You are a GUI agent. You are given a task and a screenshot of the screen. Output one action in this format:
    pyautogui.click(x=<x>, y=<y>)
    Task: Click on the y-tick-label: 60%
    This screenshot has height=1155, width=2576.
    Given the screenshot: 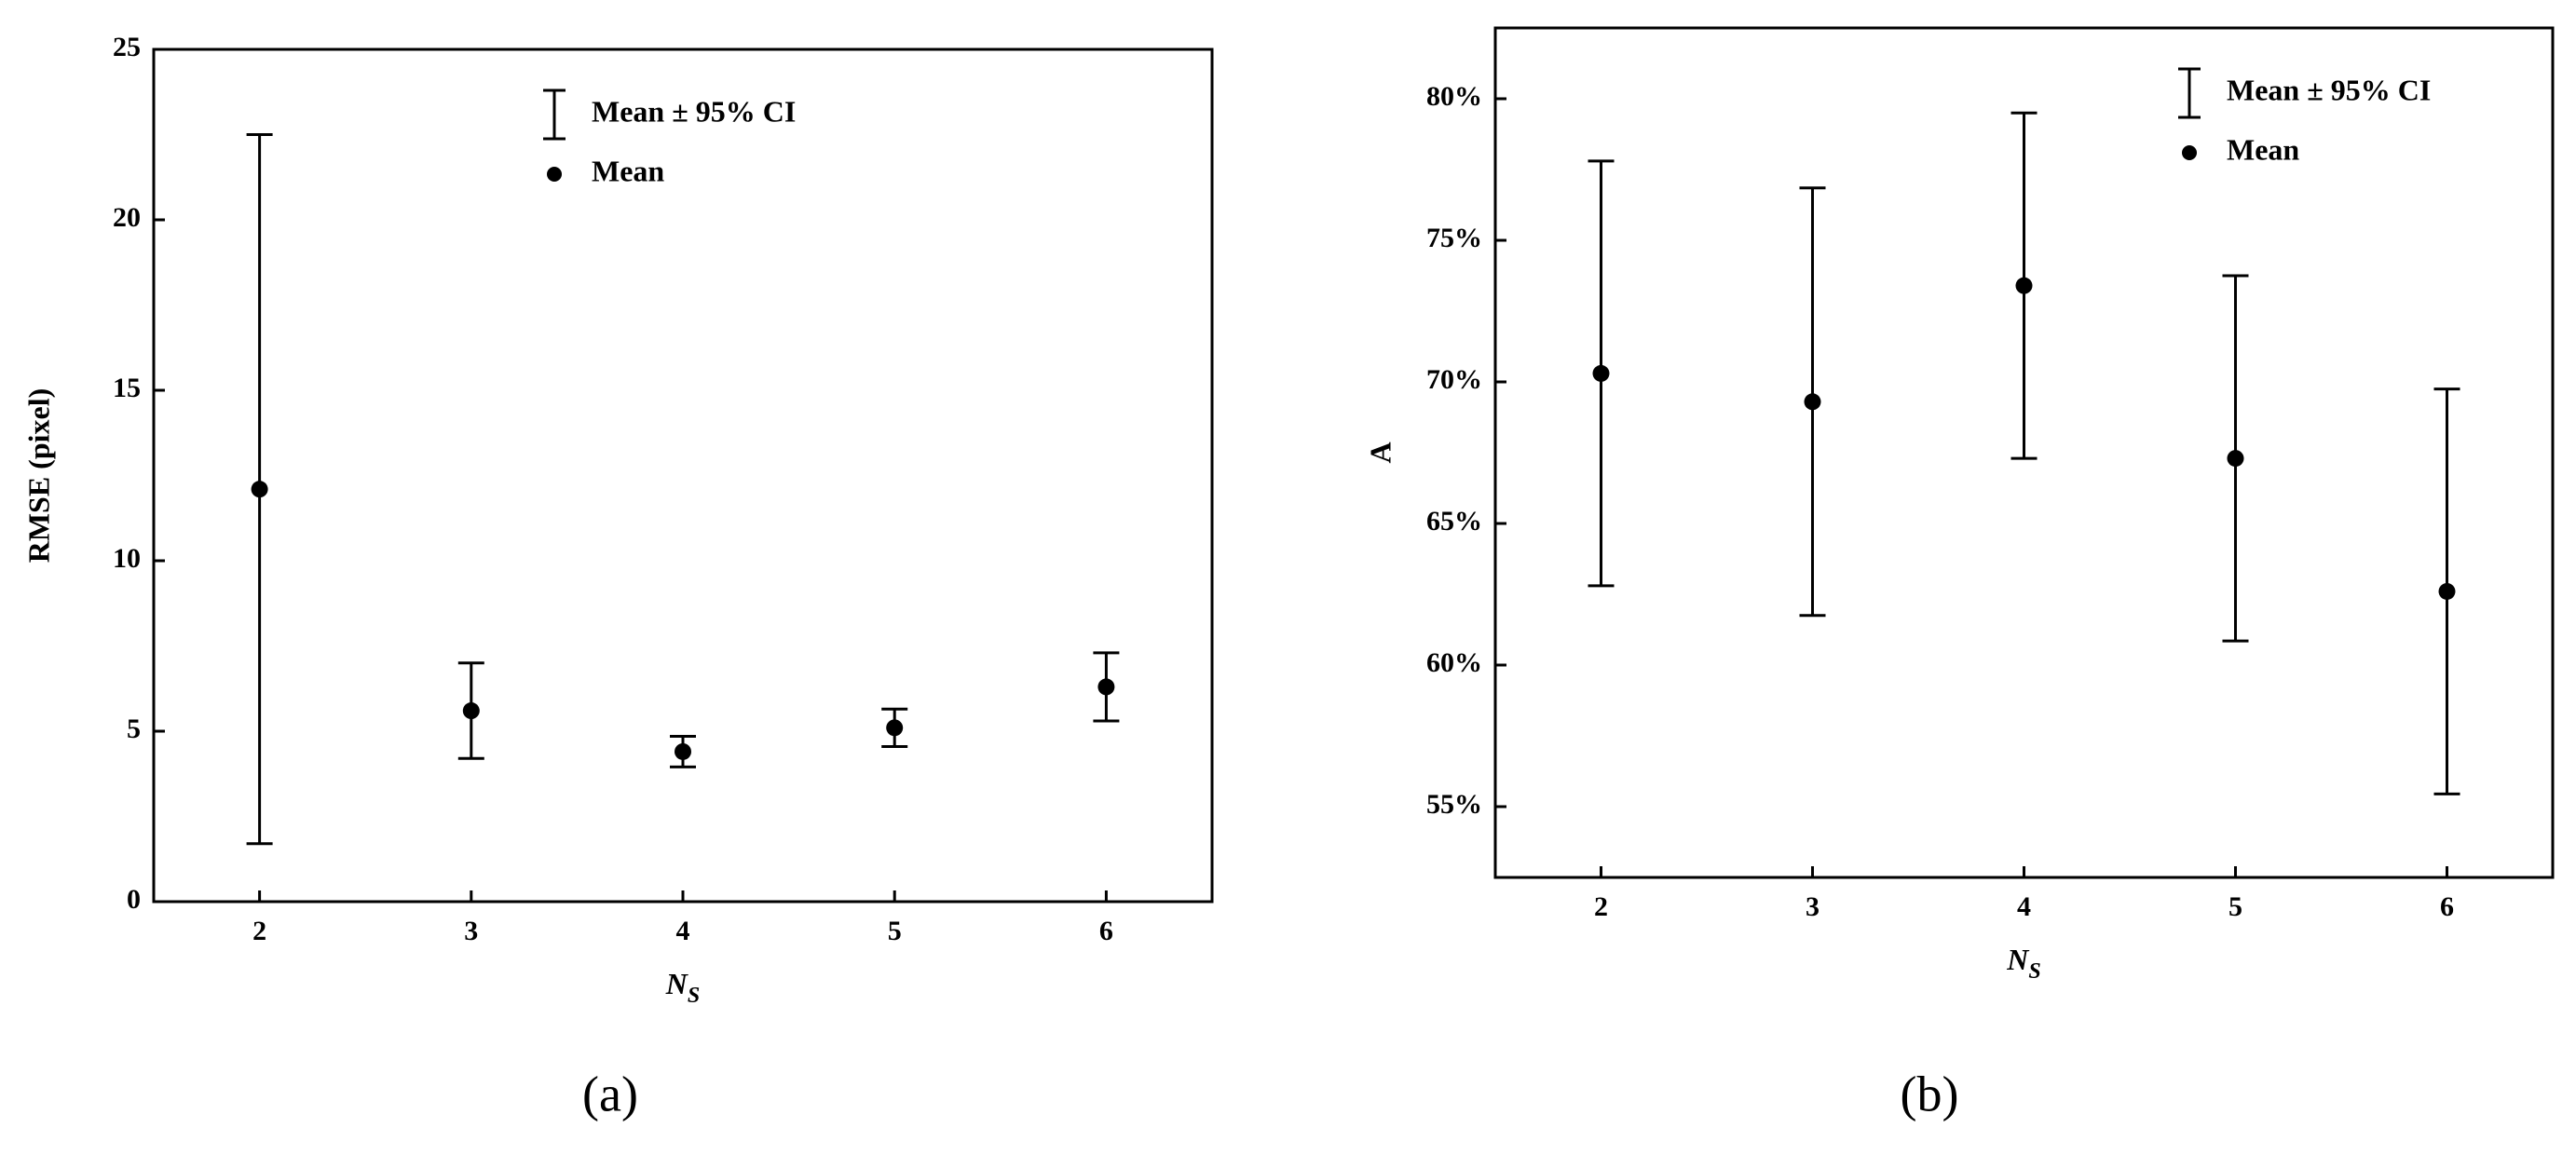 What is the action you would take?
    pyautogui.click(x=1454, y=662)
    